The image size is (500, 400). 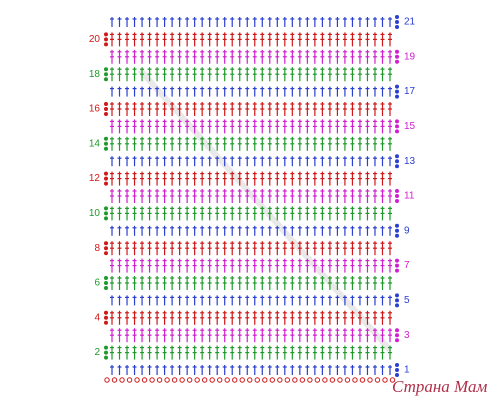 I want to click on row-number: 12, so click(x=95, y=178).